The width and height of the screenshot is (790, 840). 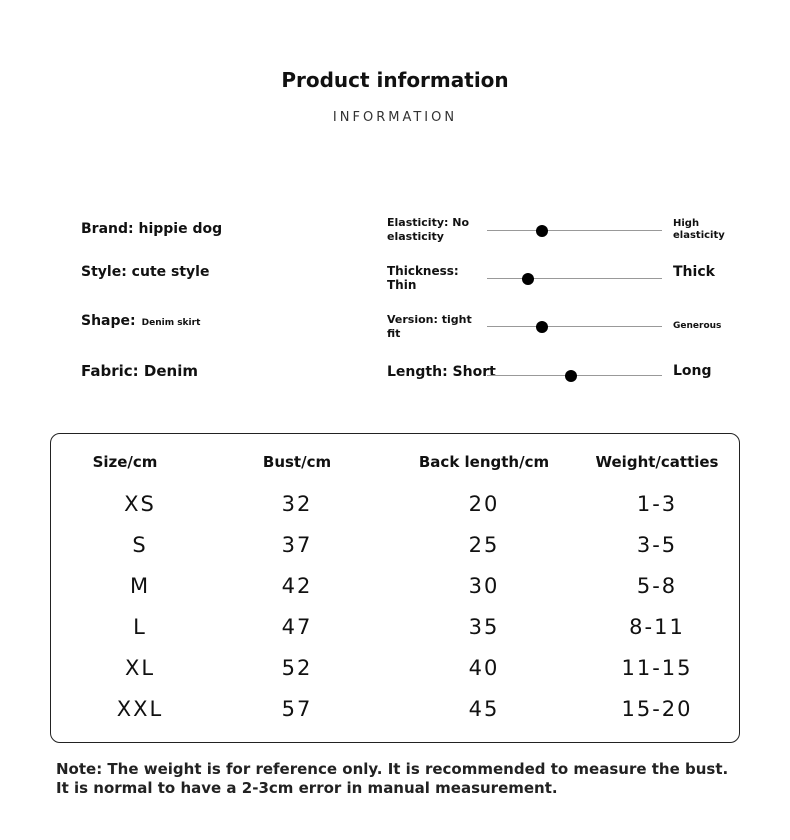 What do you see at coordinates (104, 272) in the screenshot?
I see `attr-label: Style:` at bounding box center [104, 272].